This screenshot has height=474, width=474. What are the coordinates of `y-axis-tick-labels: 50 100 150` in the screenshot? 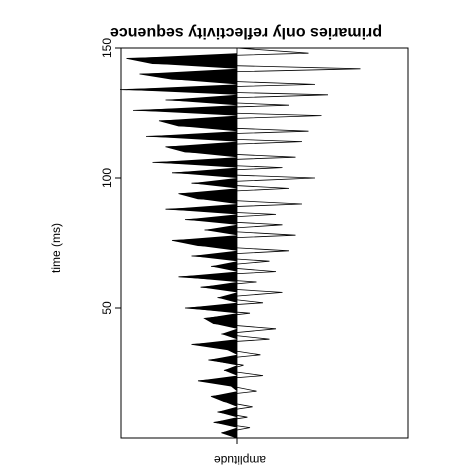 It's located at (107, 176).